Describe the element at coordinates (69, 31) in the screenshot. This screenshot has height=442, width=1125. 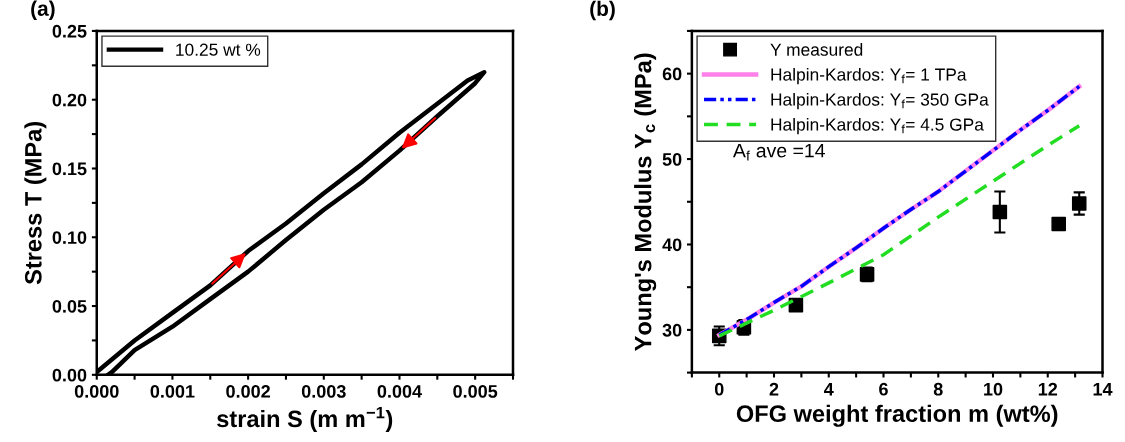
I see `y-tick-label: 0.25` at that location.